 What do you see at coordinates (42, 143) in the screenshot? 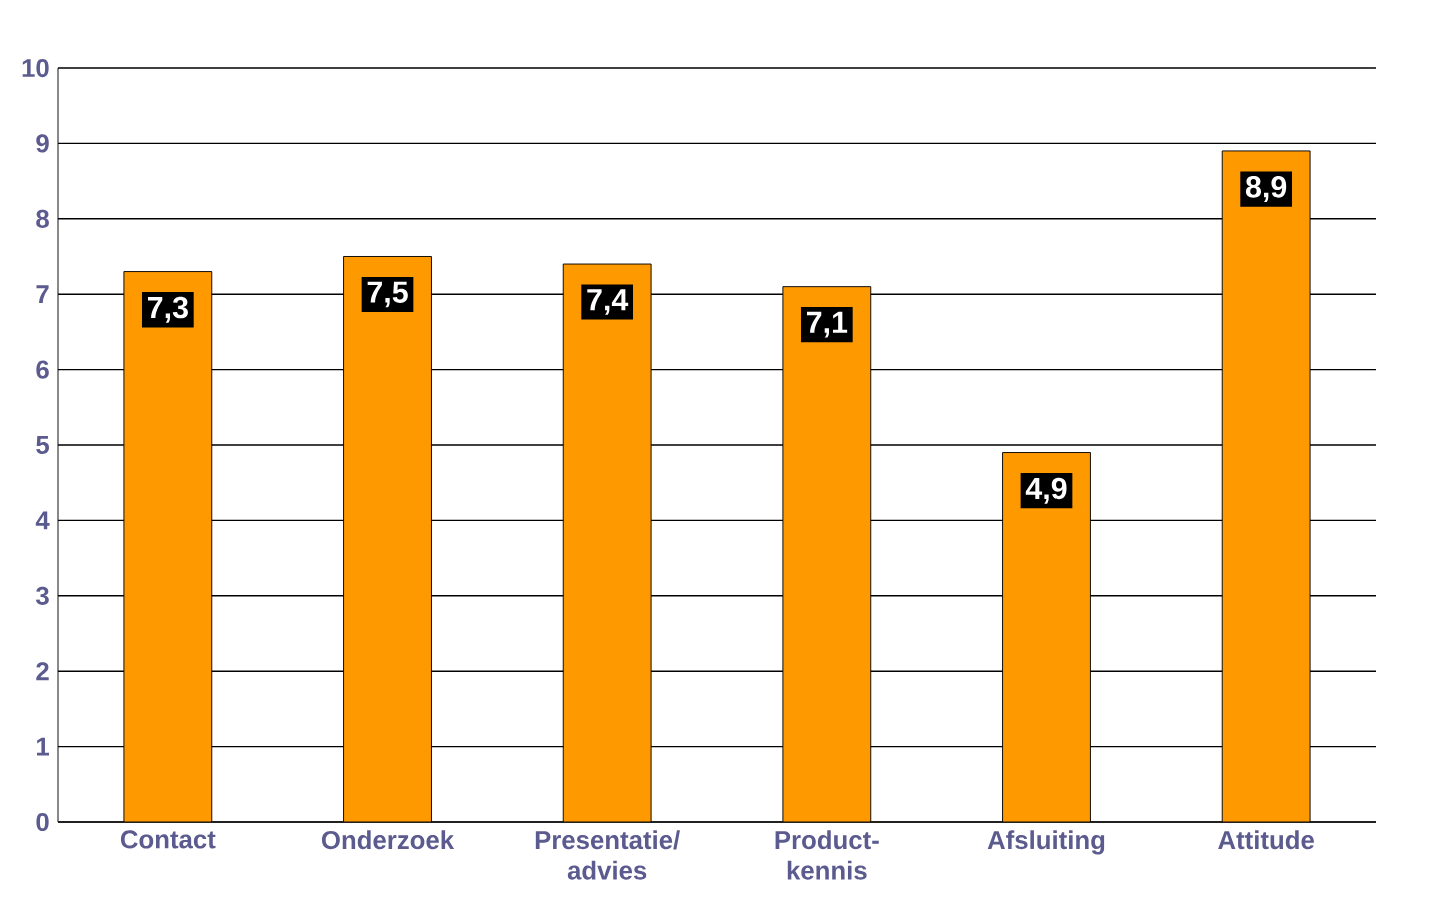
I see `y-tick-label: 9` at bounding box center [42, 143].